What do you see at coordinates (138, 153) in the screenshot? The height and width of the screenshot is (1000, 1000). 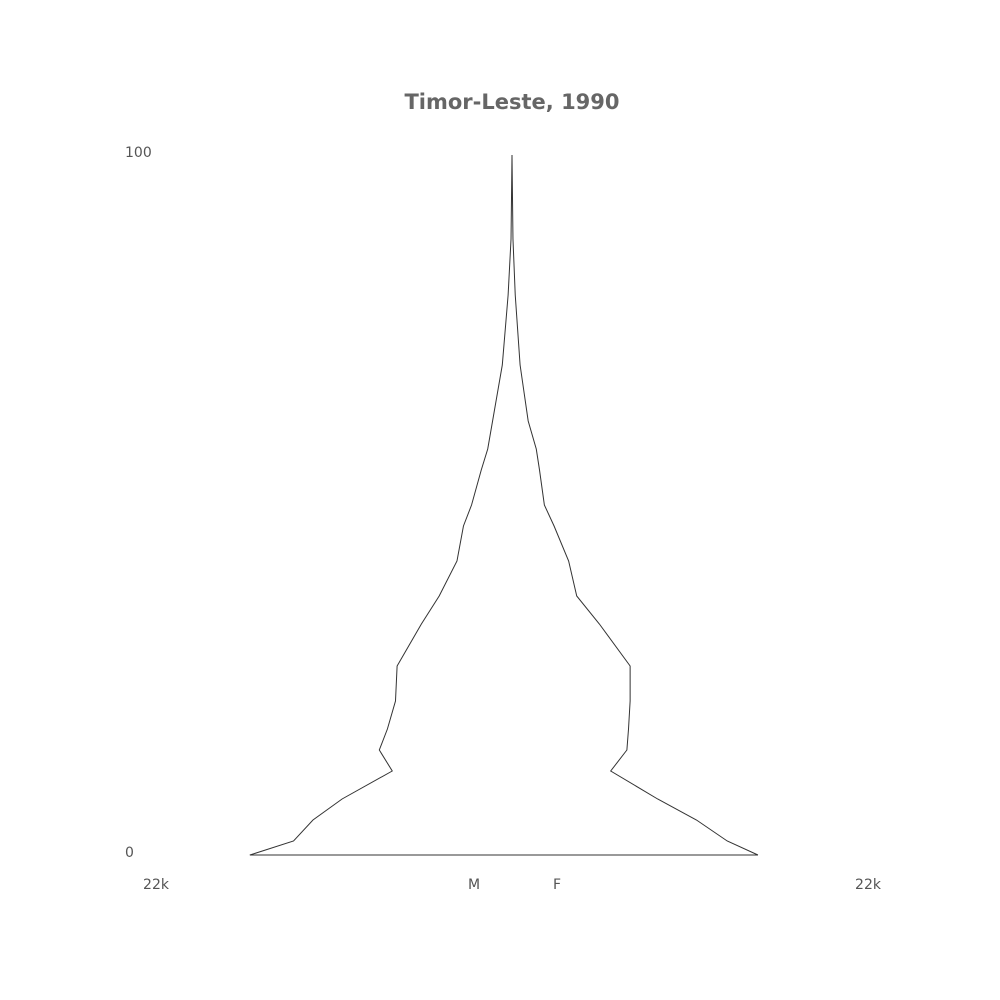 I see `y-tick-label: 100` at bounding box center [138, 153].